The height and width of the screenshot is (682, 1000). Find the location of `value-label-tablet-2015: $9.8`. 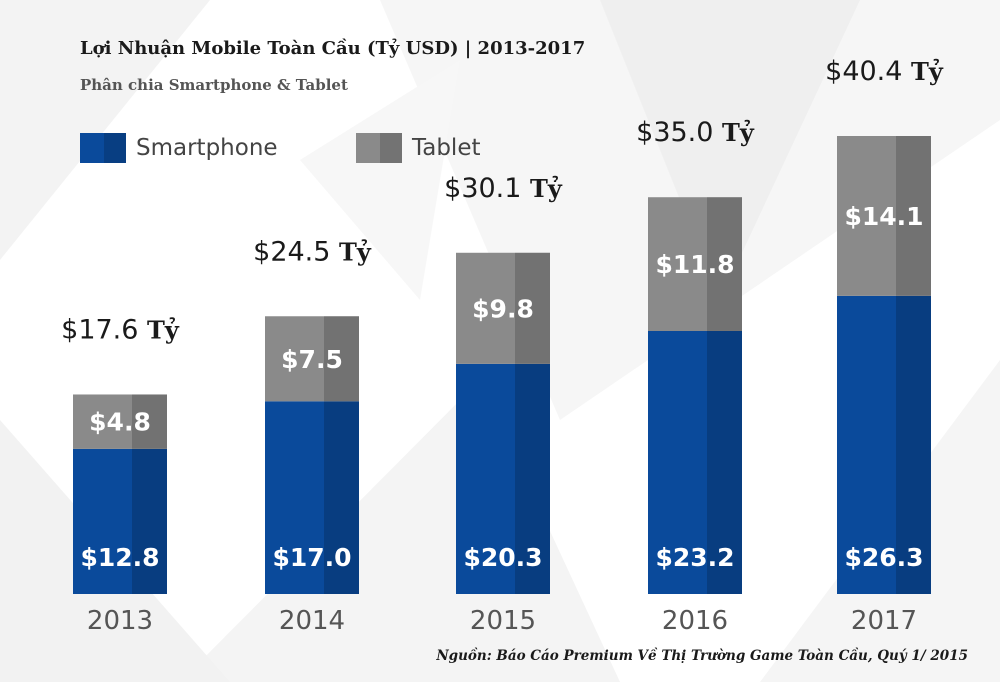

value-label-tablet-2015: $9.8 is located at coordinates (503, 308).